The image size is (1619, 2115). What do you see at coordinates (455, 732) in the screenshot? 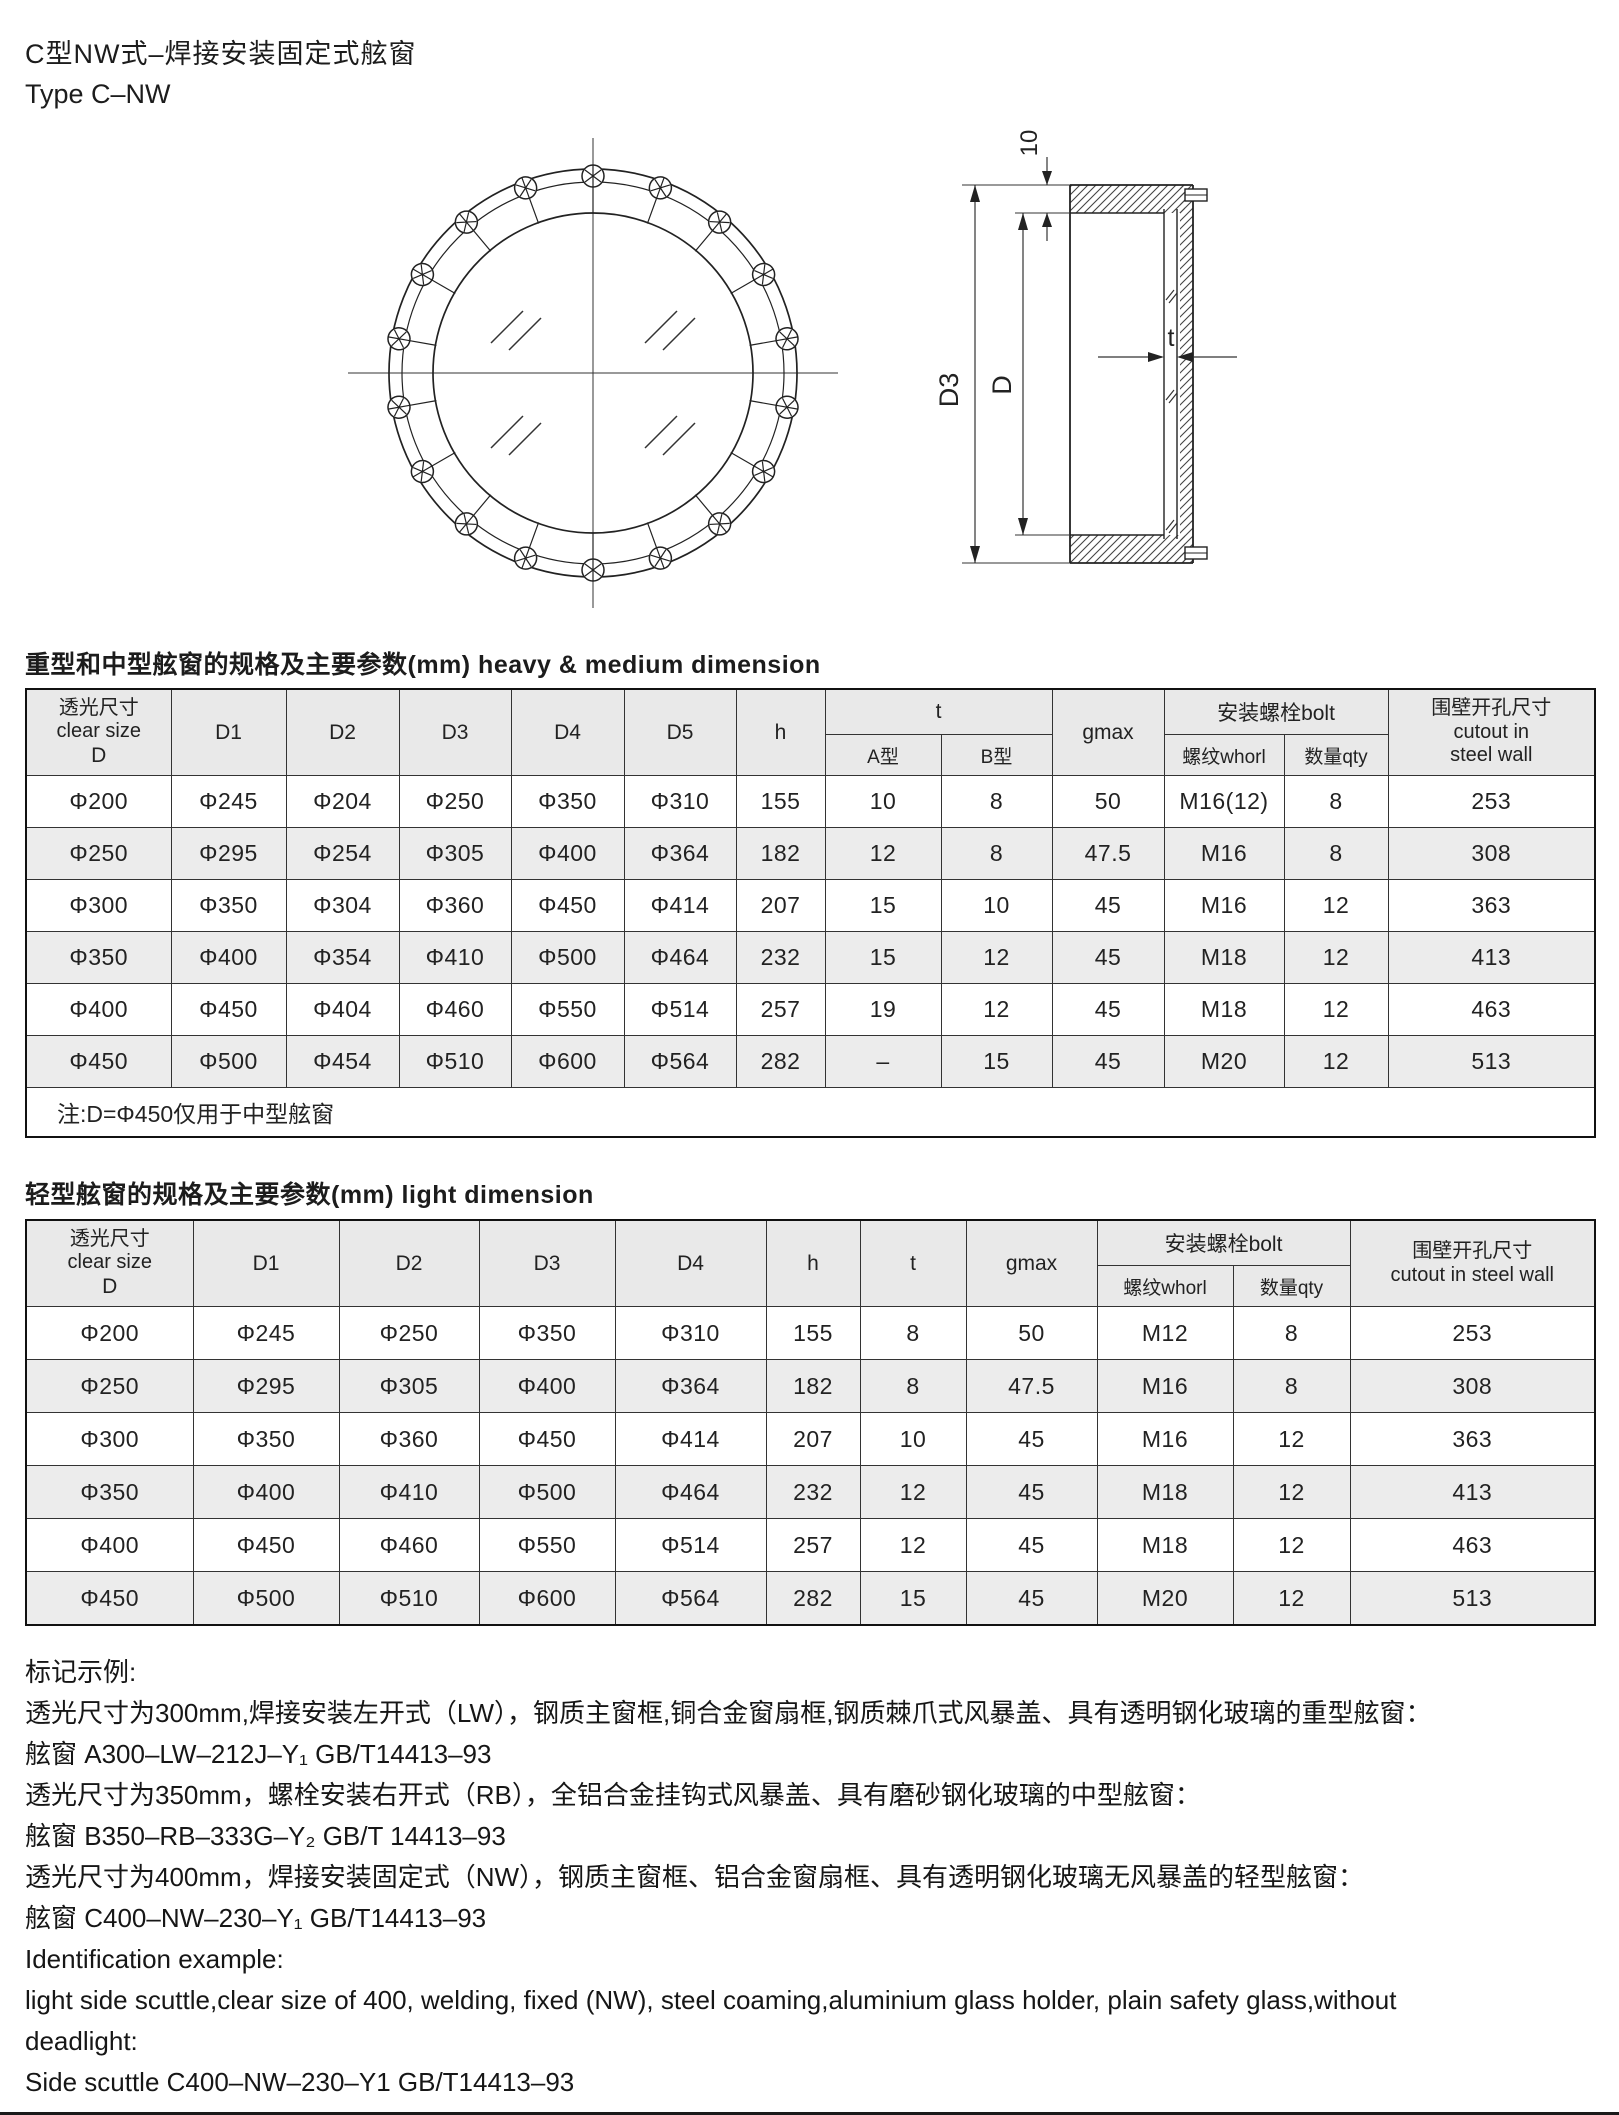
I see `col-header-d3: D3` at bounding box center [455, 732].